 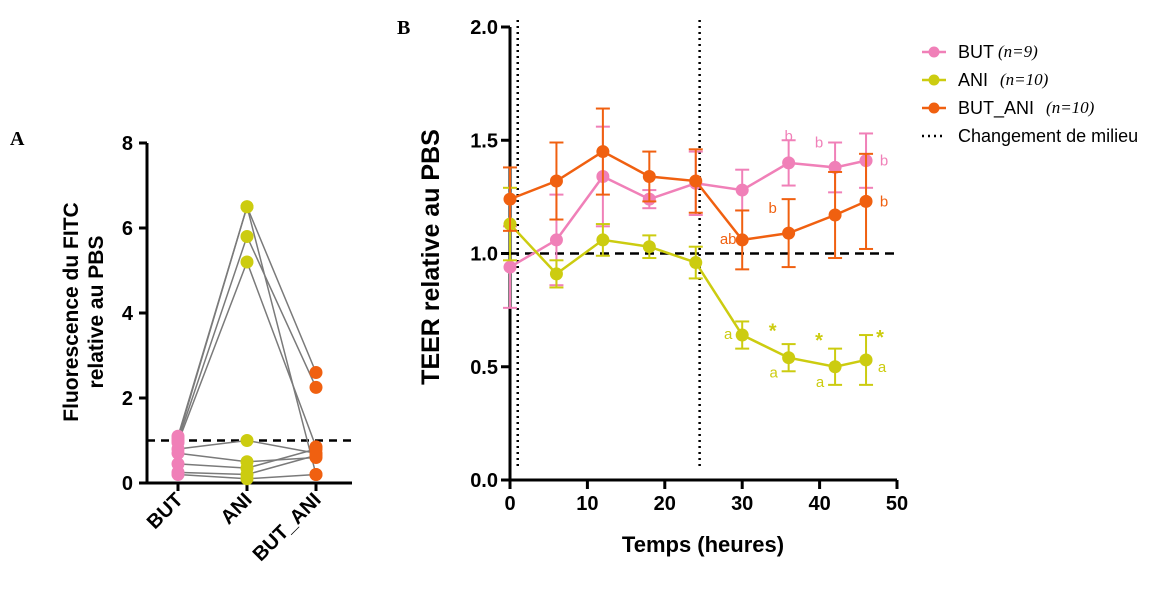 What do you see at coordinates (96, 312) in the screenshot?
I see `panel-a-ylabel-line2: relative au PBS` at bounding box center [96, 312].